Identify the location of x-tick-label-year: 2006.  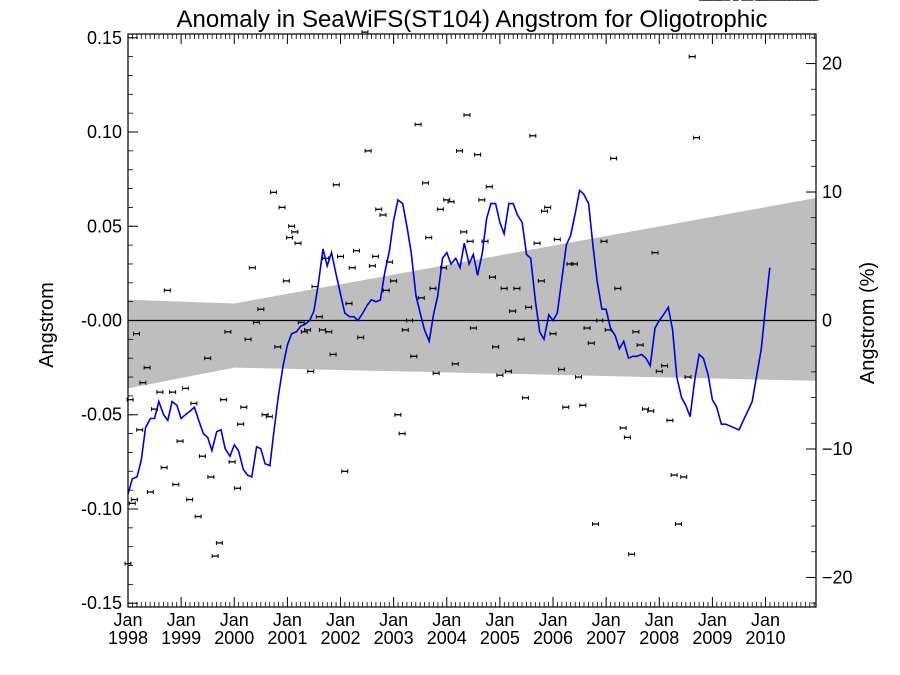
(553, 638).